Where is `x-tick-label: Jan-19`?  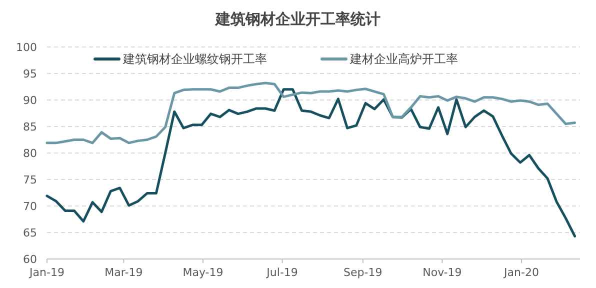 x-tick-label: Jan-19 is located at coordinates (46, 272).